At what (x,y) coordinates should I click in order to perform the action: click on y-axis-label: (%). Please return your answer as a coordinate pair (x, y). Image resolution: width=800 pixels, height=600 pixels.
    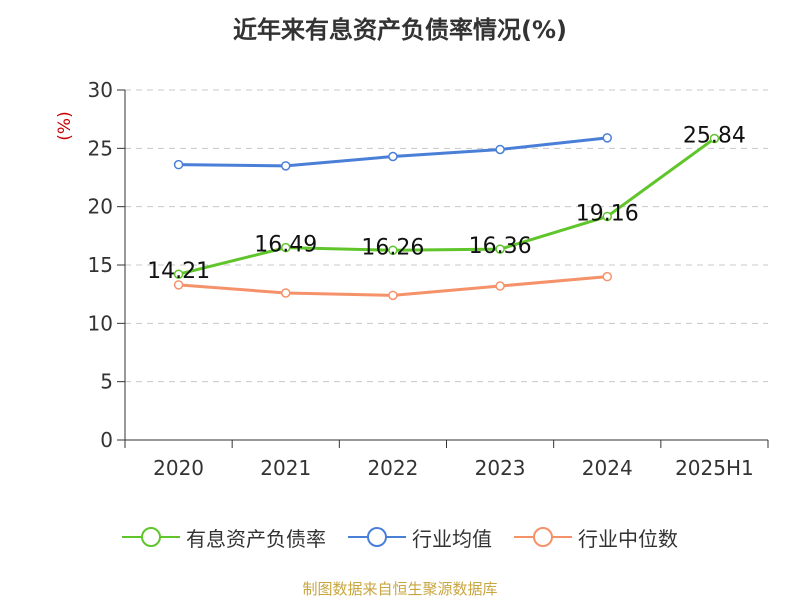
    Looking at the image, I should click on (65, 125).